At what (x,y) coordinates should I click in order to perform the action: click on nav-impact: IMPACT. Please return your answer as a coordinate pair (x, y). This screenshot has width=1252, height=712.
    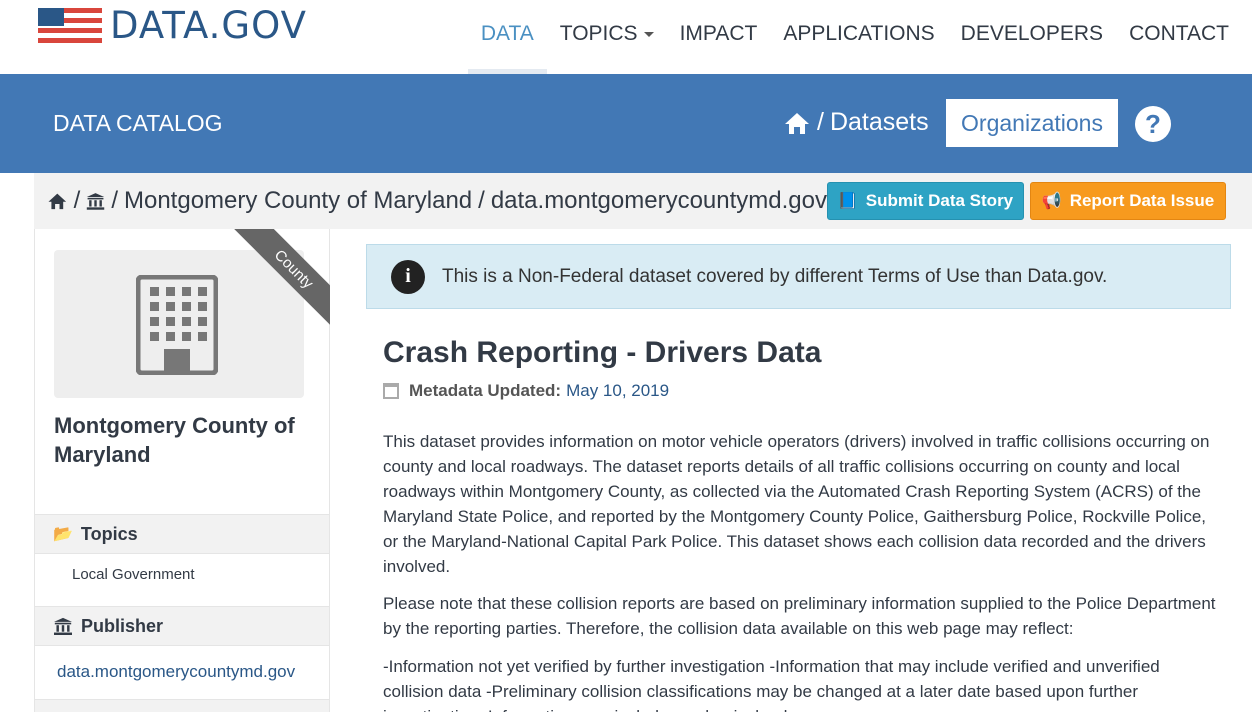
    Looking at the image, I should click on (718, 33).